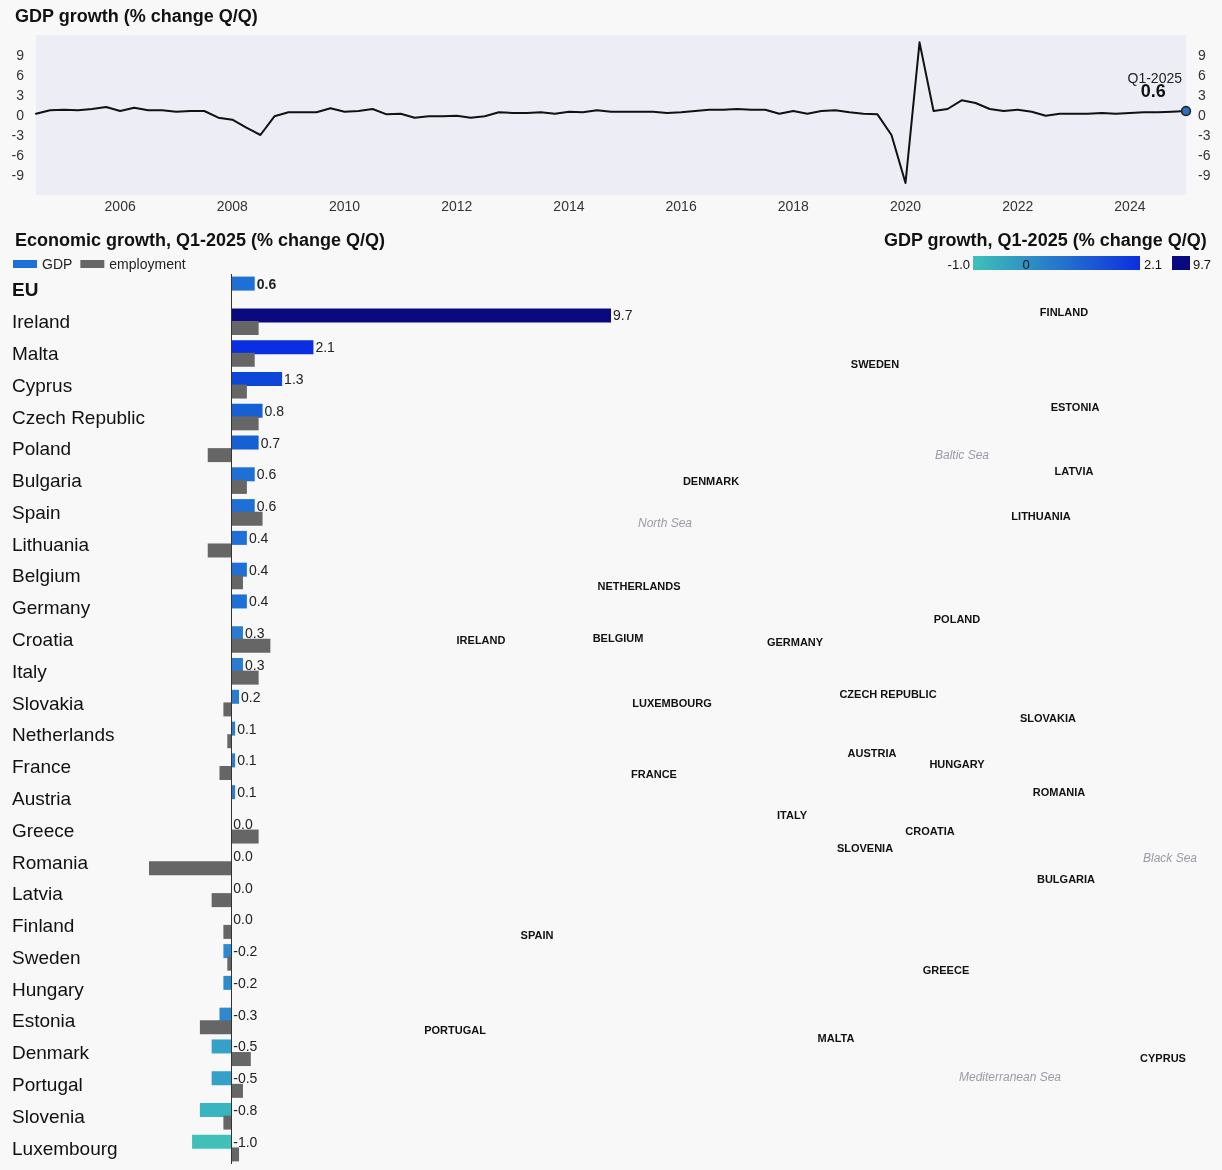 Image resolution: width=1222 pixels, height=1170 pixels. I want to click on y-tick-label: Poland, so click(42, 449).